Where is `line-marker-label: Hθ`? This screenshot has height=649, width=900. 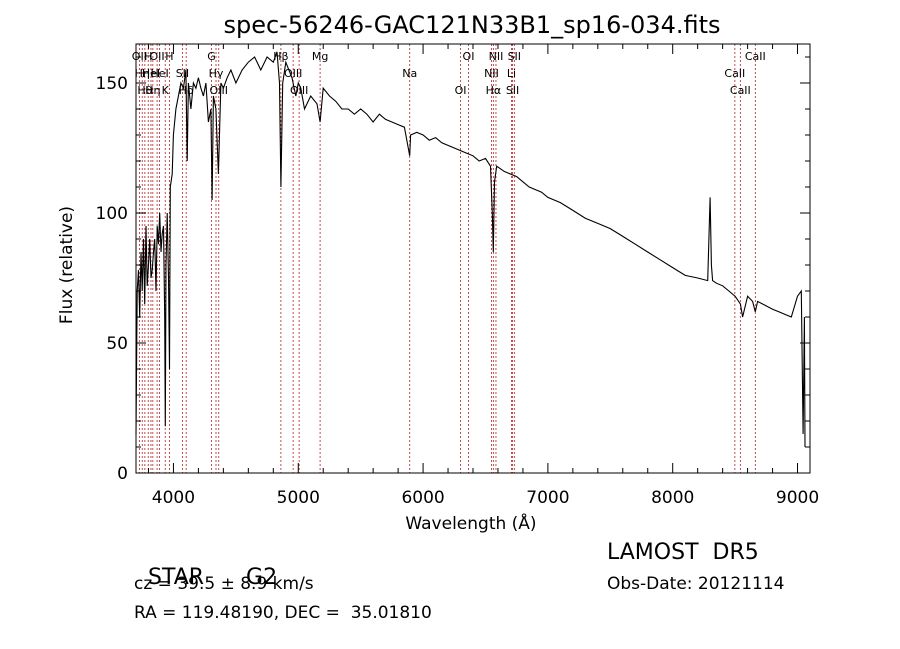 line-marker-label: Hθ is located at coordinates (144, 90).